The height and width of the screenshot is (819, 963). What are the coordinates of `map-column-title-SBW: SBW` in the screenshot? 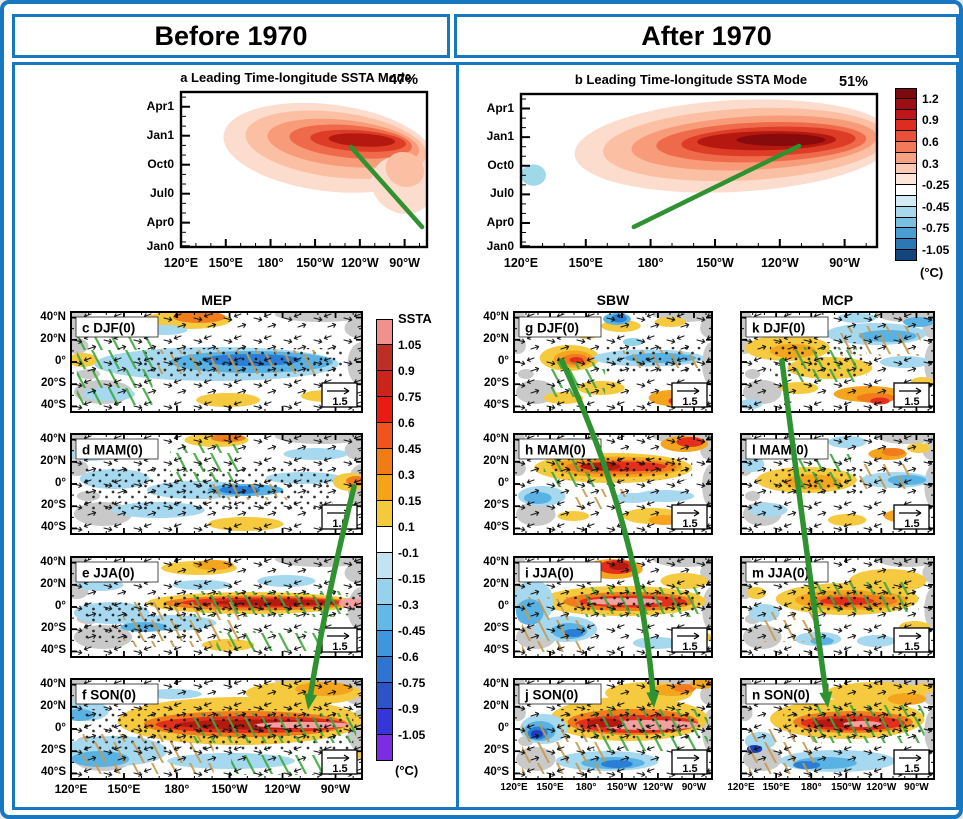 It's located at (613, 300).